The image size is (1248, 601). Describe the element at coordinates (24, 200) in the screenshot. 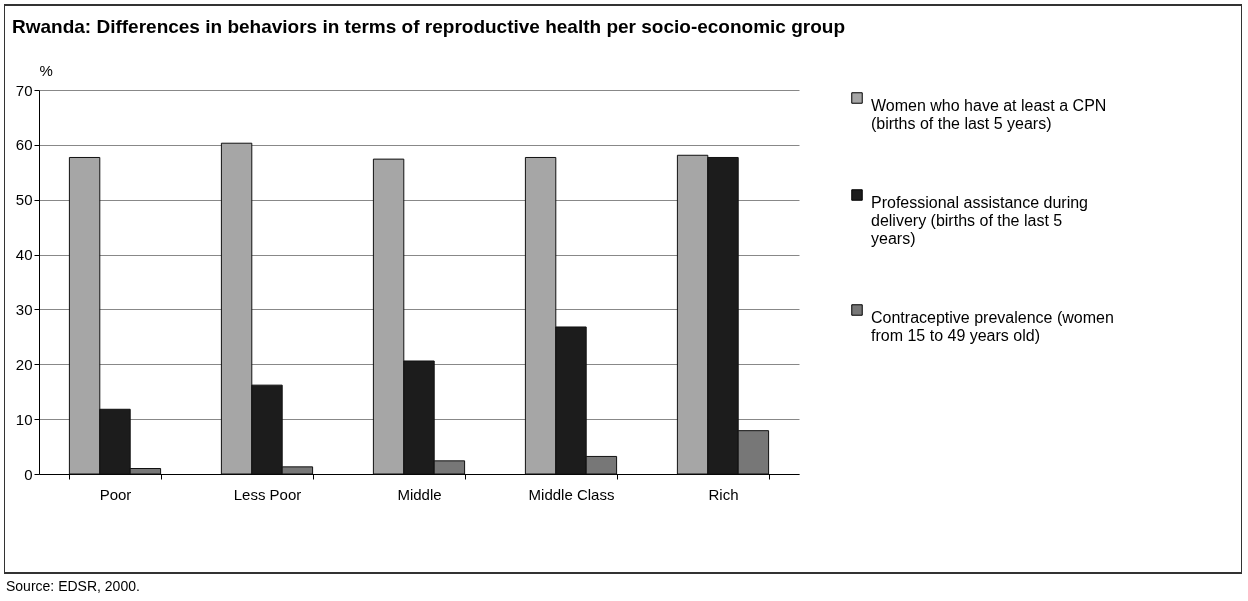

I see `y-tick-label: 50` at that location.